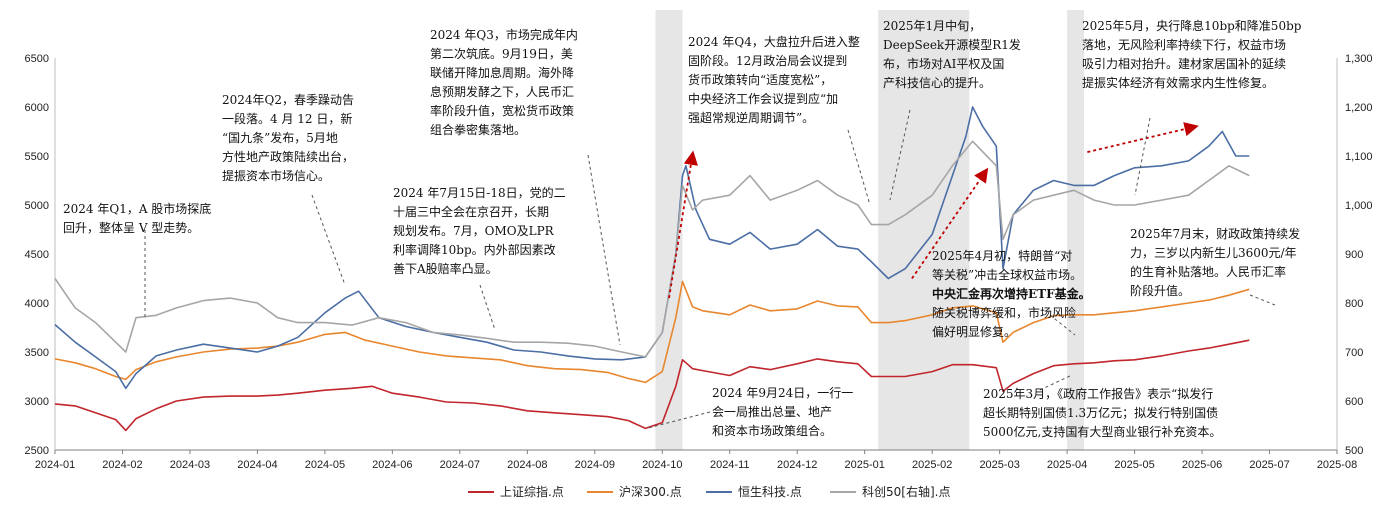  I want to click on y-left-tick-label: 3000, so click(37, 402).